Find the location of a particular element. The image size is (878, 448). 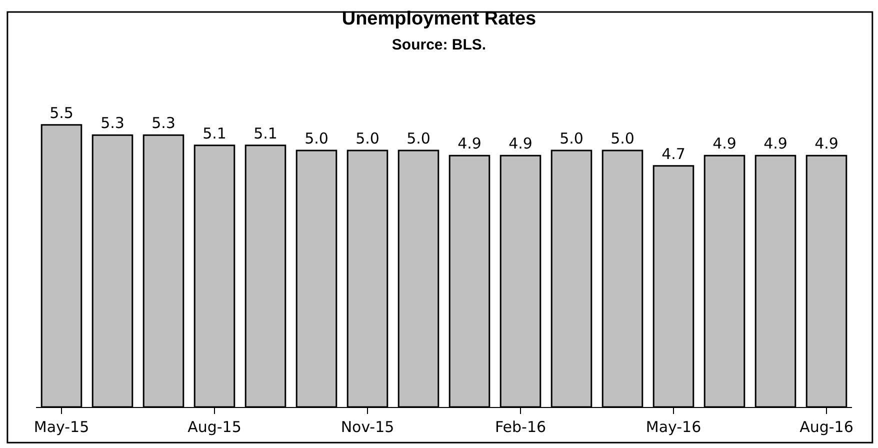

x-tick-label: Nov-15 is located at coordinates (367, 427).